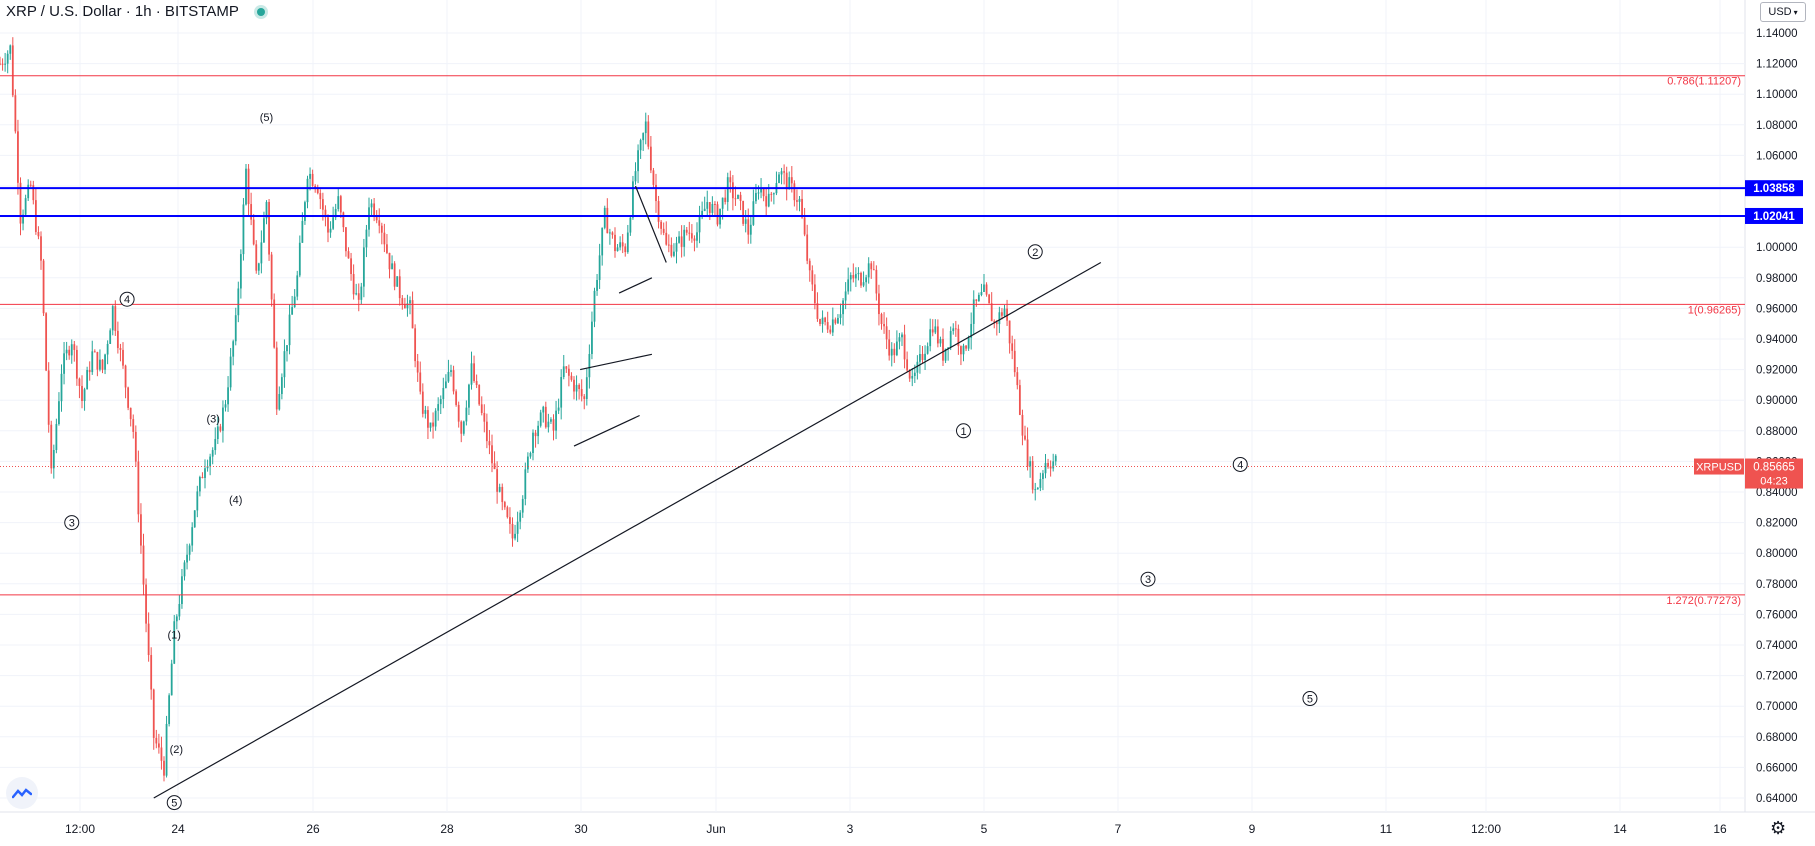 This screenshot has width=1815, height=846. I want to click on price-tick-label: 0.90000, so click(1777, 401).